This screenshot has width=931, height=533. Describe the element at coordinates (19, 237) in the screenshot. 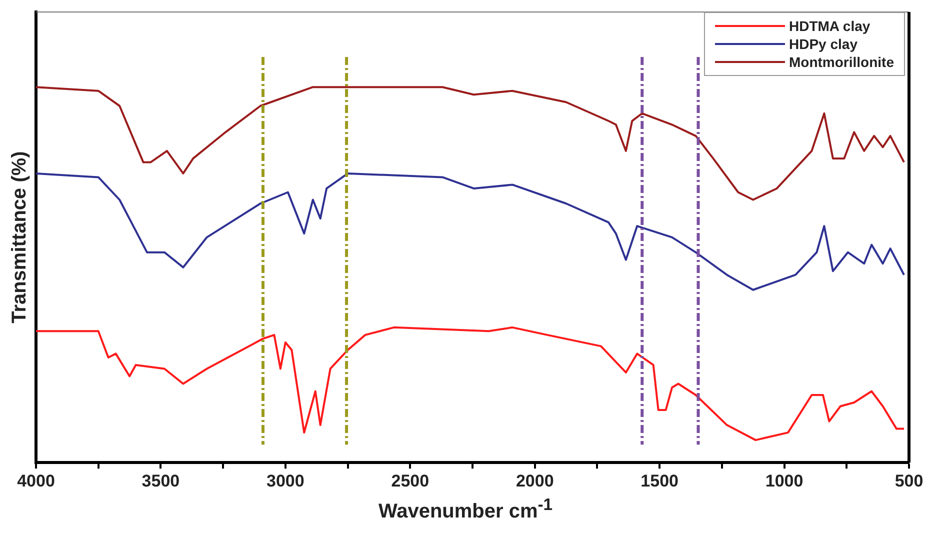

I see `y-axis-title: Transmittance (%)` at that location.